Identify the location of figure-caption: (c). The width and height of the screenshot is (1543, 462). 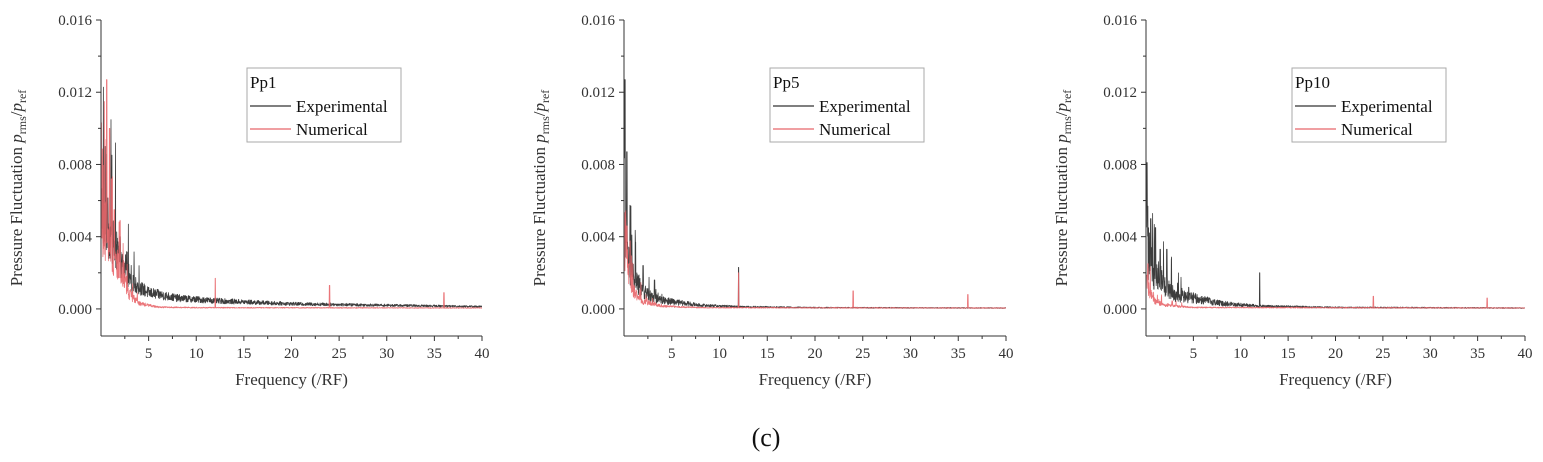
(766, 437).